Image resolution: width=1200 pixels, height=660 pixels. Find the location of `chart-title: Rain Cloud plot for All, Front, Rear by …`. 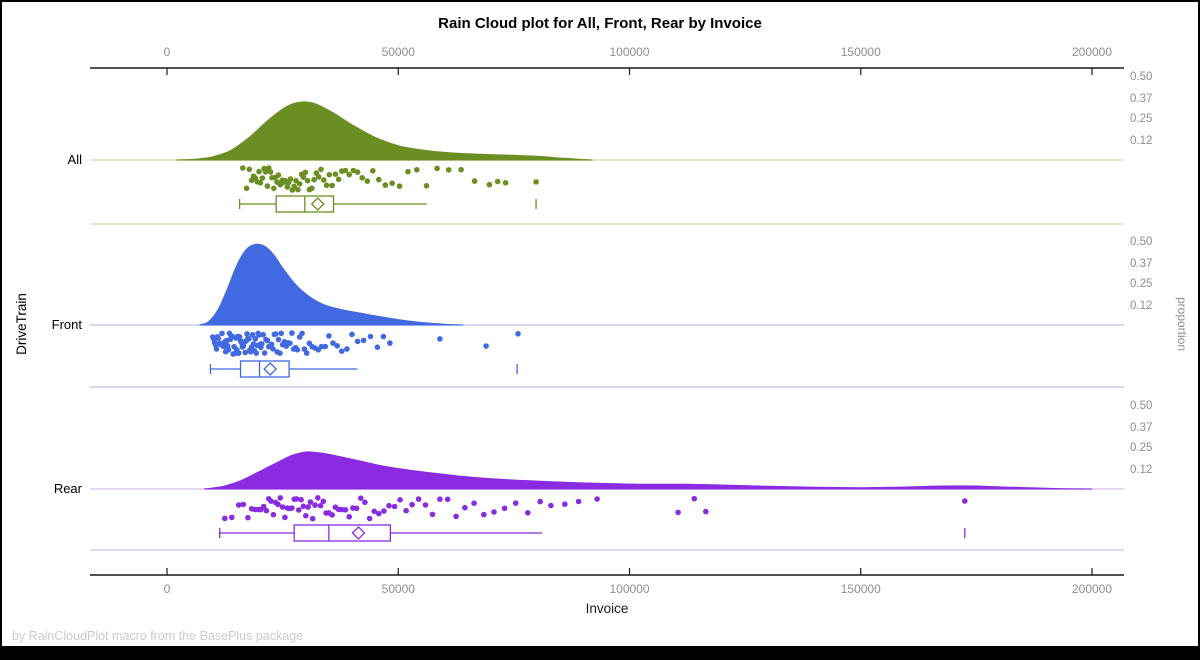

chart-title: Rain Cloud plot for All, Front, Rear by … is located at coordinates (600, 23).